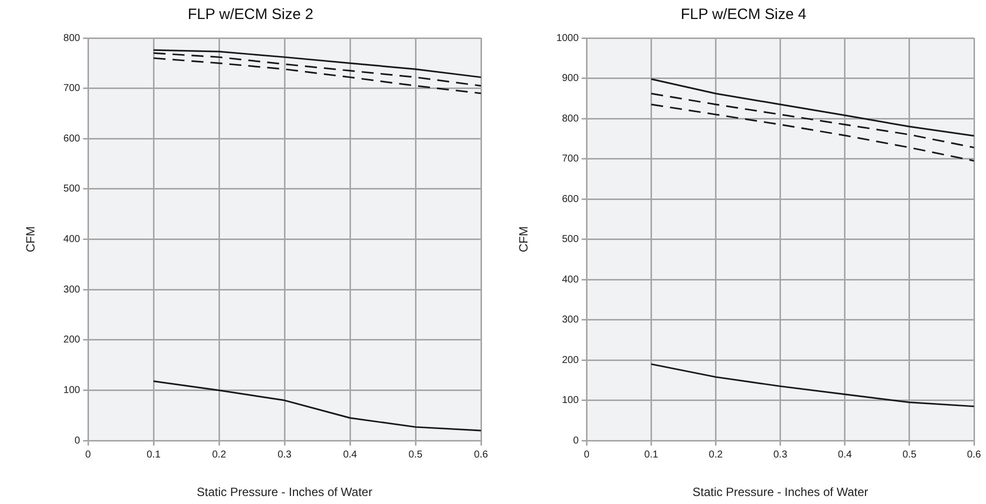  Describe the element at coordinates (251, 15) in the screenshot. I see `chart-title: FLP w/ECM Size 2` at that location.